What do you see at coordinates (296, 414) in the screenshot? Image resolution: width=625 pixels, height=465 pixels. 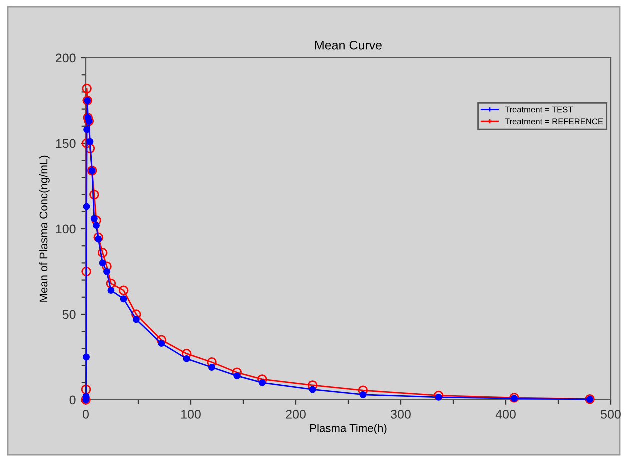 I see `x-tick-label: 200` at bounding box center [296, 414].